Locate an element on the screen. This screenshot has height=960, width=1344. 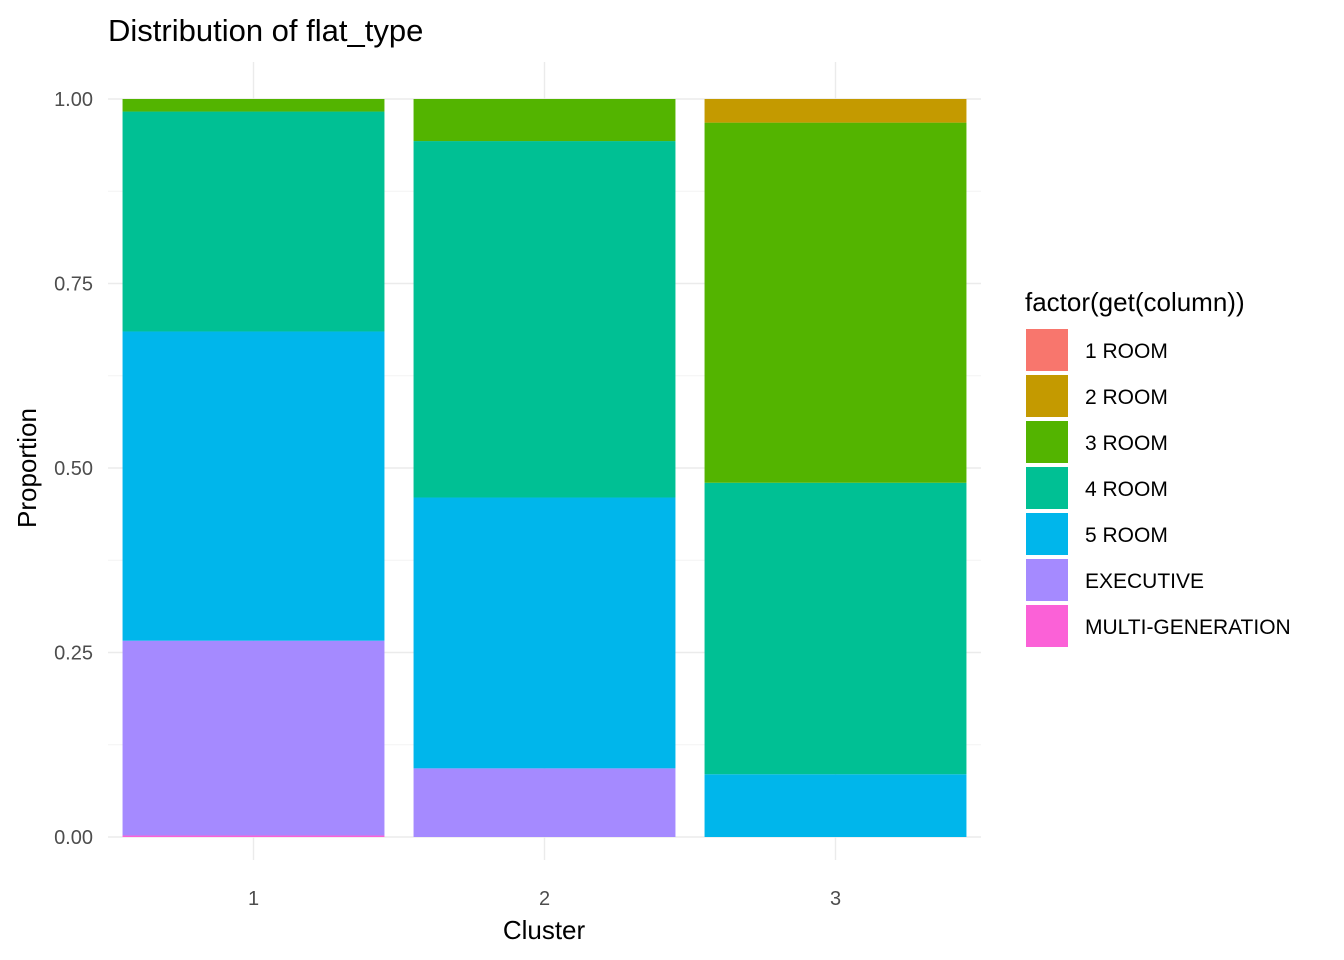
legend-label: 4 ROOM is located at coordinates (1126, 489).